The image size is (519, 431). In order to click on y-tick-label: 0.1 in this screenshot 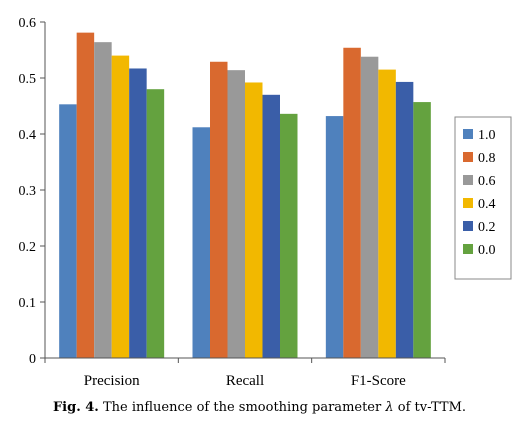, I will do `click(28, 303)`.